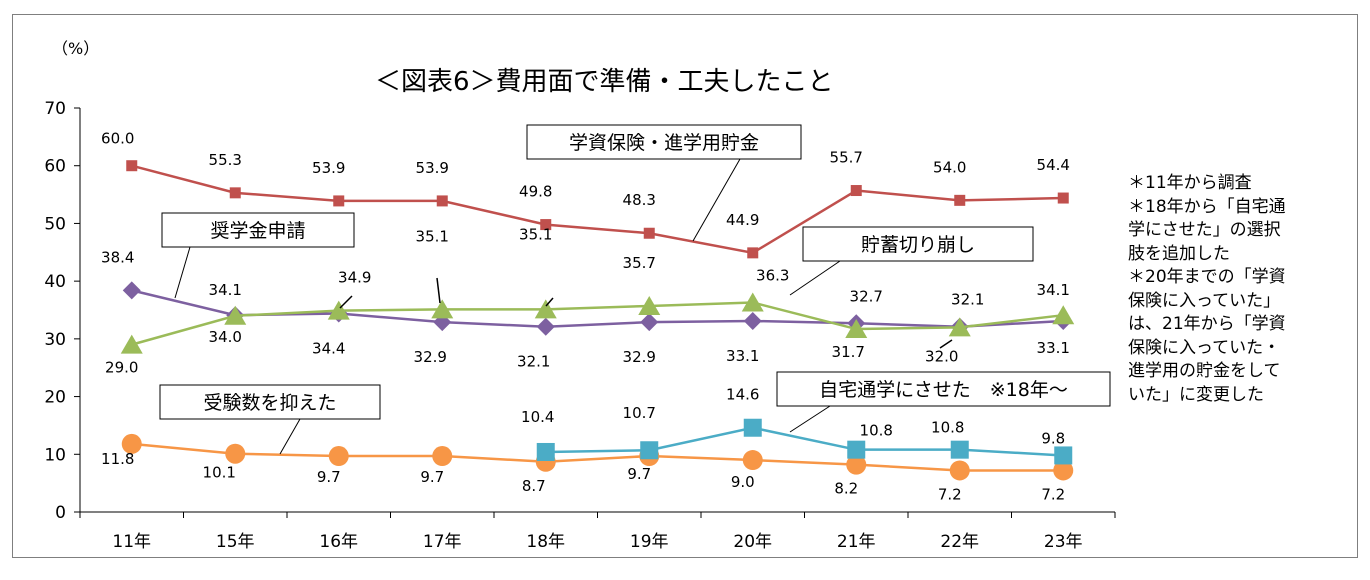 This screenshot has height=580, width=1370. I want to click on data-label: 55.7, so click(846, 158).